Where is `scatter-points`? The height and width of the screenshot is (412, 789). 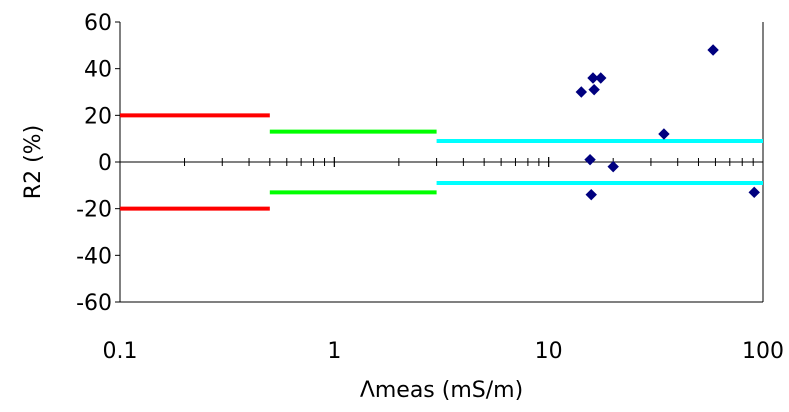 scatter-points is located at coordinates (667, 122).